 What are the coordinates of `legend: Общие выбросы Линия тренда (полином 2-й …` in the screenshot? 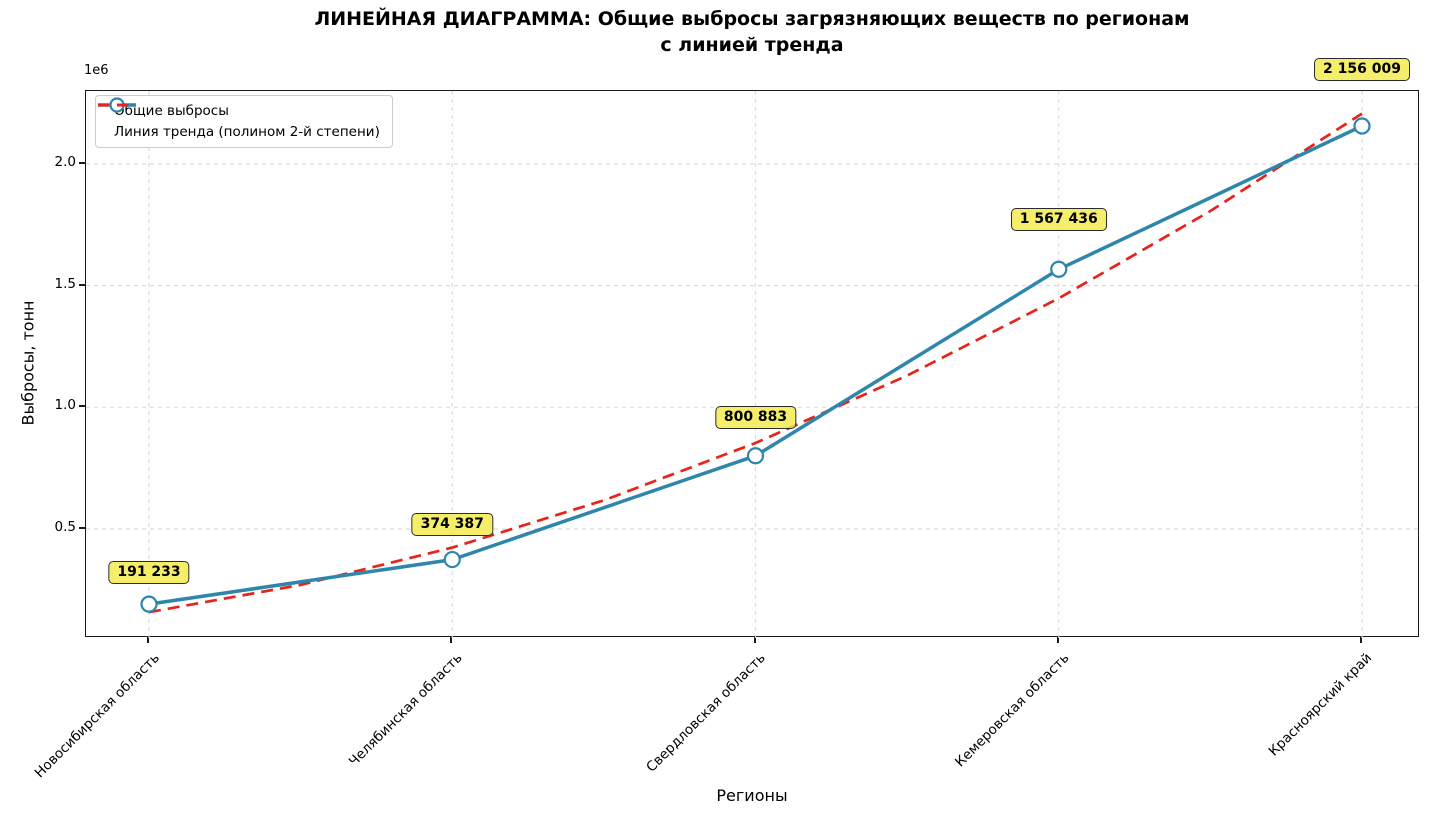 It's located at (244, 121).